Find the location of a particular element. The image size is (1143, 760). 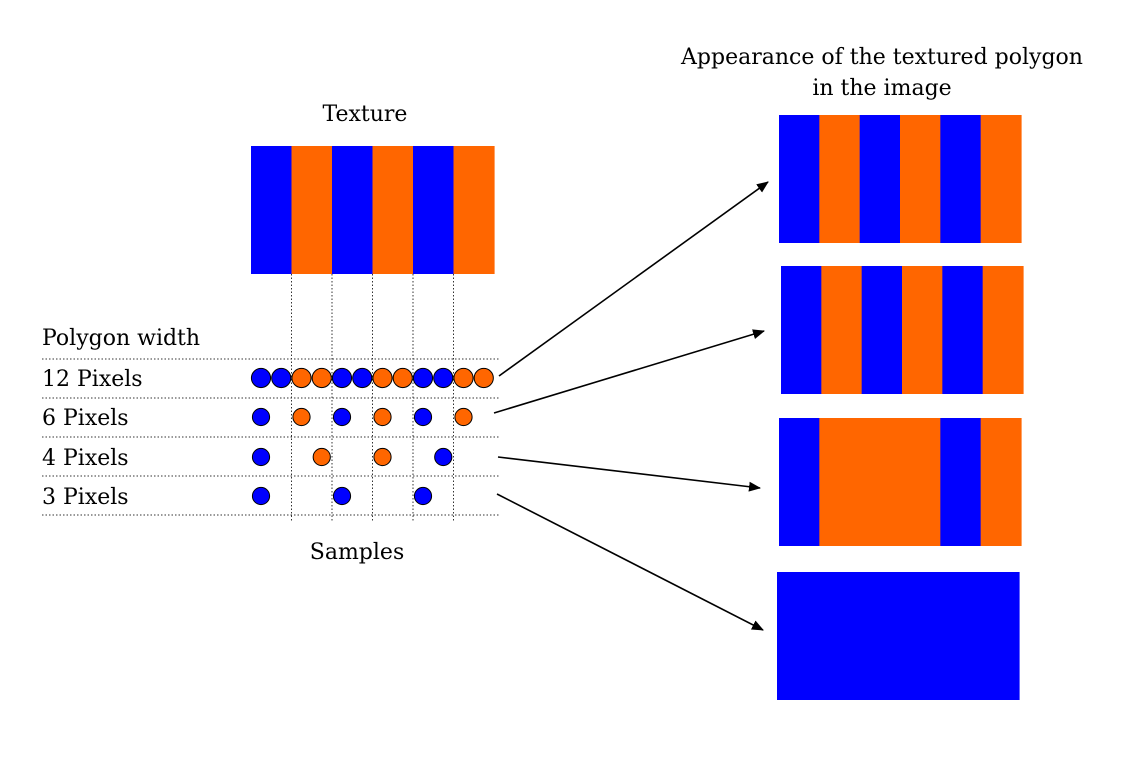

texture-title: Texture is located at coordinates (365, 114).